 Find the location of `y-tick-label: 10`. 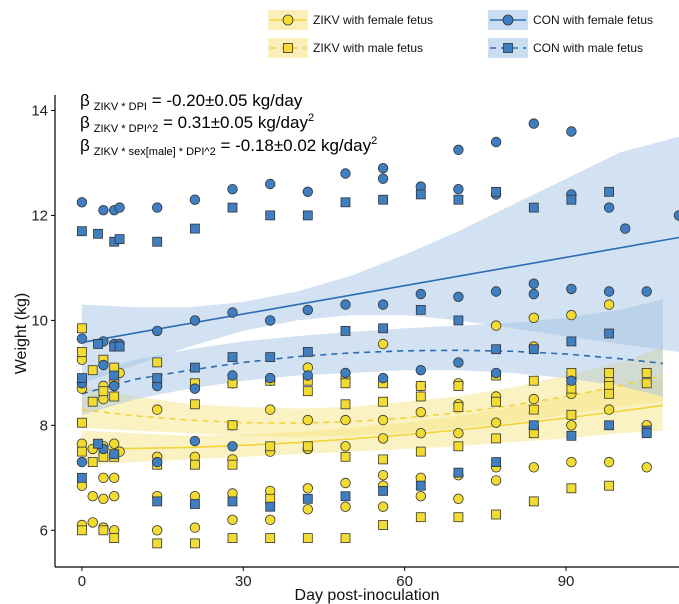

y-tick-label: 10 is located at coordinates (39, 320).